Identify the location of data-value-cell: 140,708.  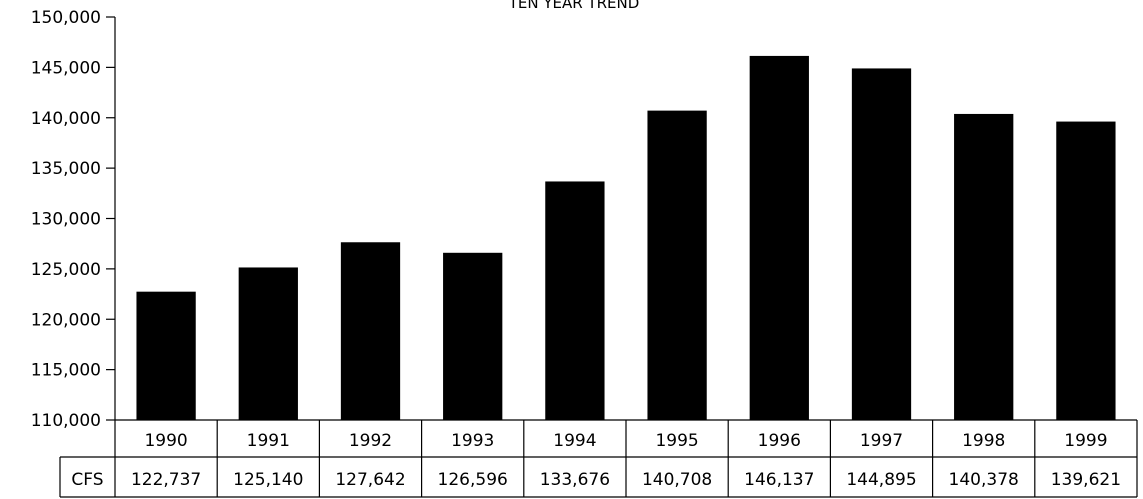
(677, 480).